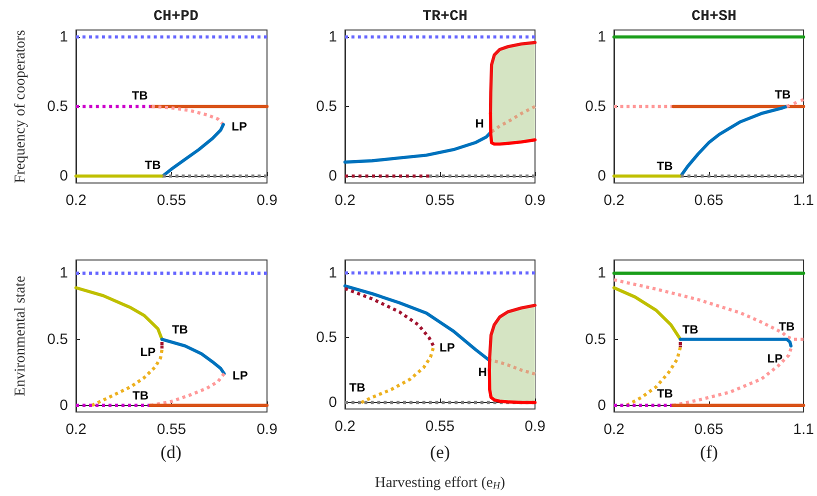 This screenshot has width=817, height=496. Describe the element at coordinates (20, 335) in the screenshot. I see `y-axis-title: Environmental state` at that location.